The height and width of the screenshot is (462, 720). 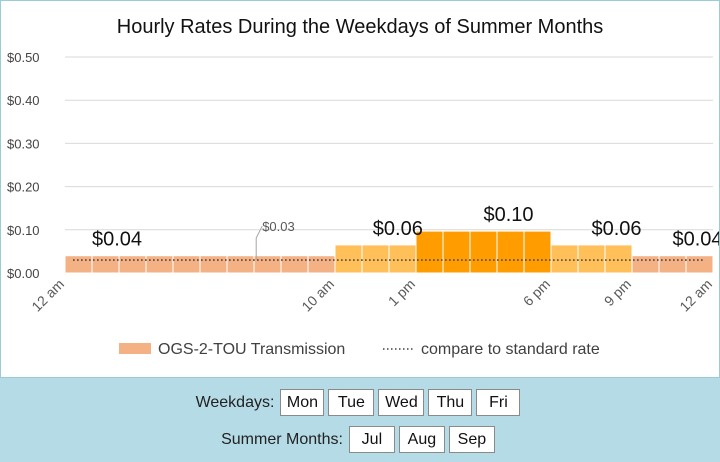 What do you see at coordinates (278, 226) in the screenshot?
I see `annotation-standard-rate: $0.03` at bounding box center [278, 226].